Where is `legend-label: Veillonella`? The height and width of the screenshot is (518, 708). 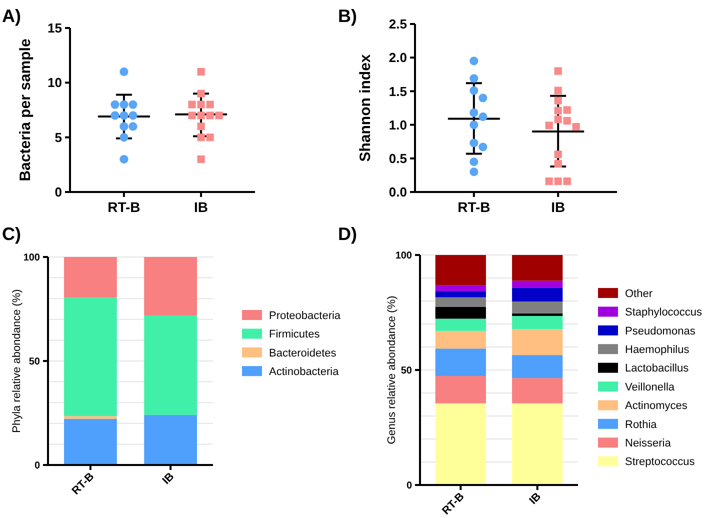 legend-label: Veillonella is located at coordinates (650, 387).